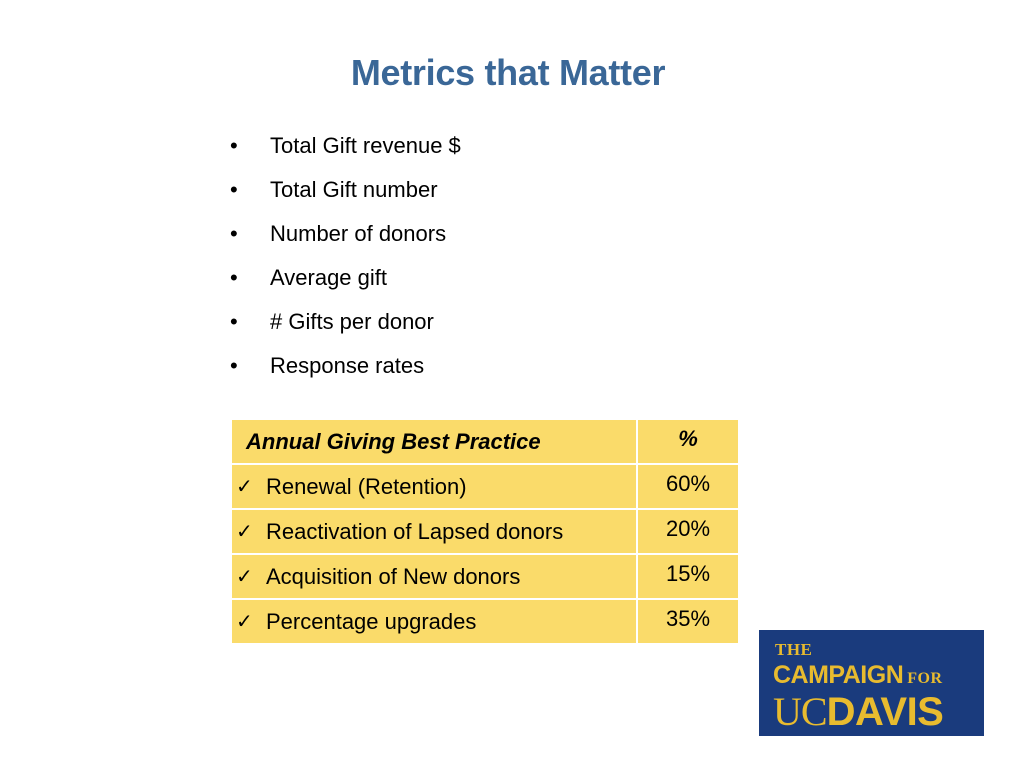 This screenshot has width=1024, height=768. I want to click on table-row-label-cell: ✓ Reactivation of Lapsed donors, so click(434, 531).